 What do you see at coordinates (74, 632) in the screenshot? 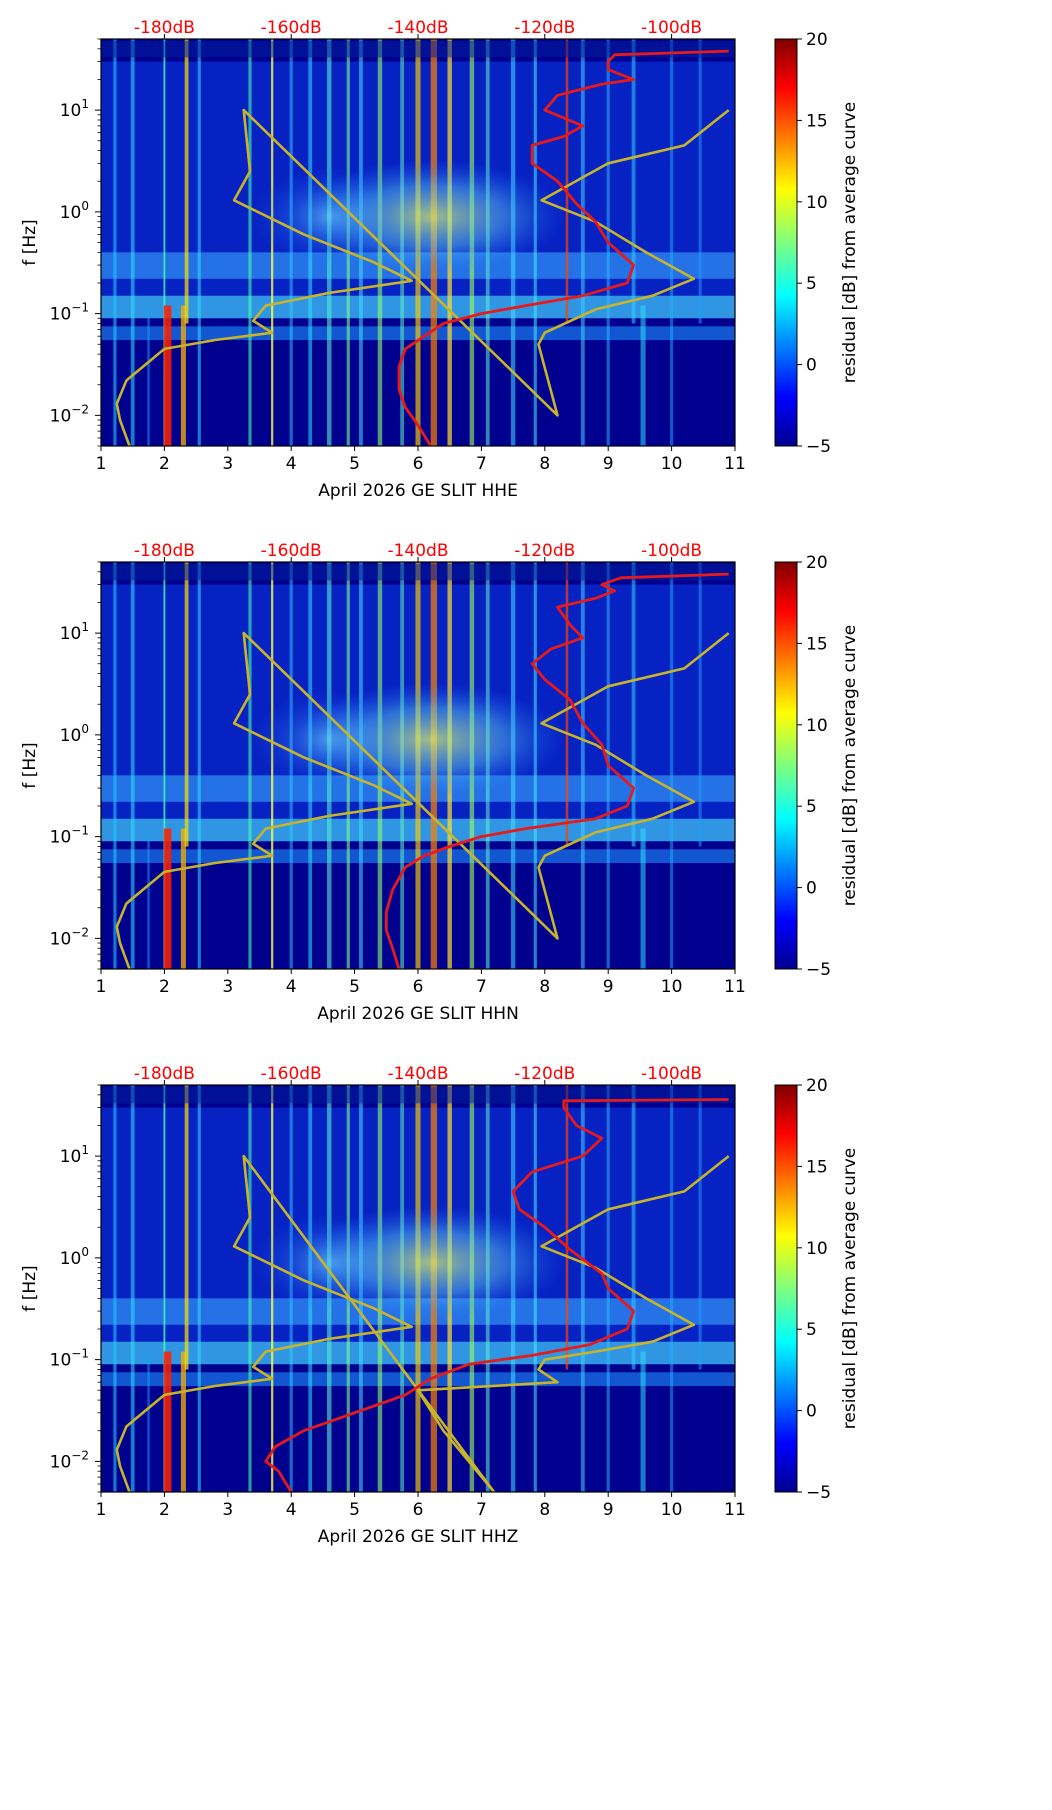
I see `y-tick-label: 10¹` at bounding box center [74, 632].